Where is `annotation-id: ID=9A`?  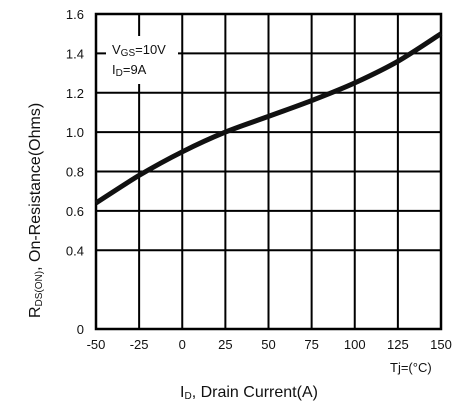
annotation-id: ID=9A is located at coordinates (129, 70).